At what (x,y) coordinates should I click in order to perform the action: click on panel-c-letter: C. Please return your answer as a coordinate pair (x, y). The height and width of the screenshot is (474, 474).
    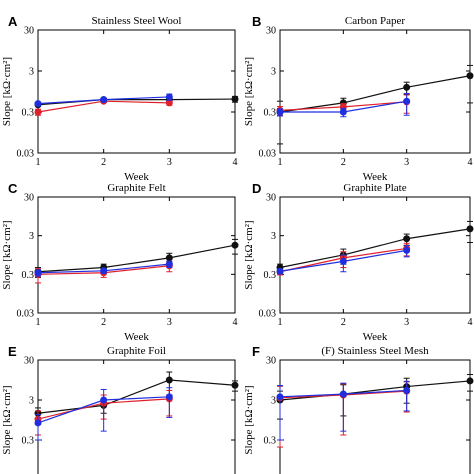
    Looking at the image, I should click on (13, 188).